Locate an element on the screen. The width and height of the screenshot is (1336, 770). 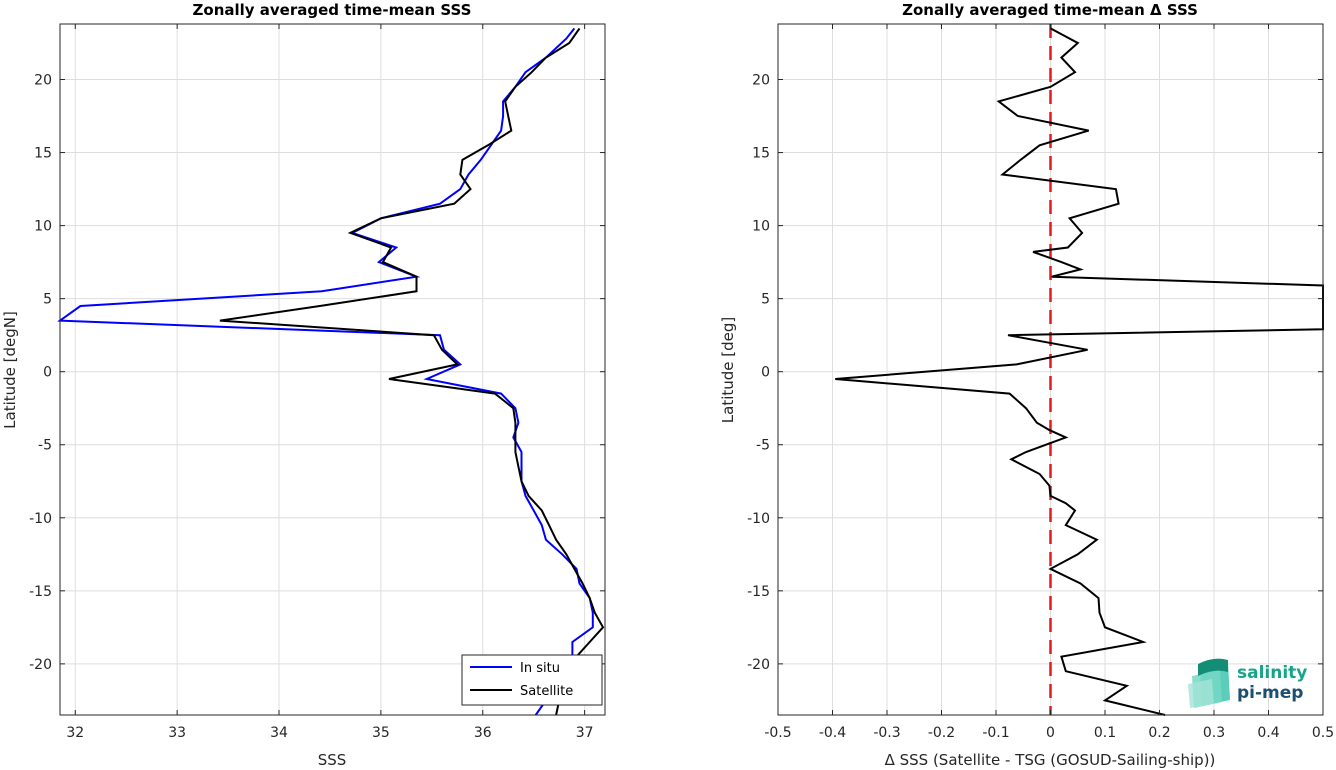
x-tick-label: -0.4 is located at coordinates (832, 733).